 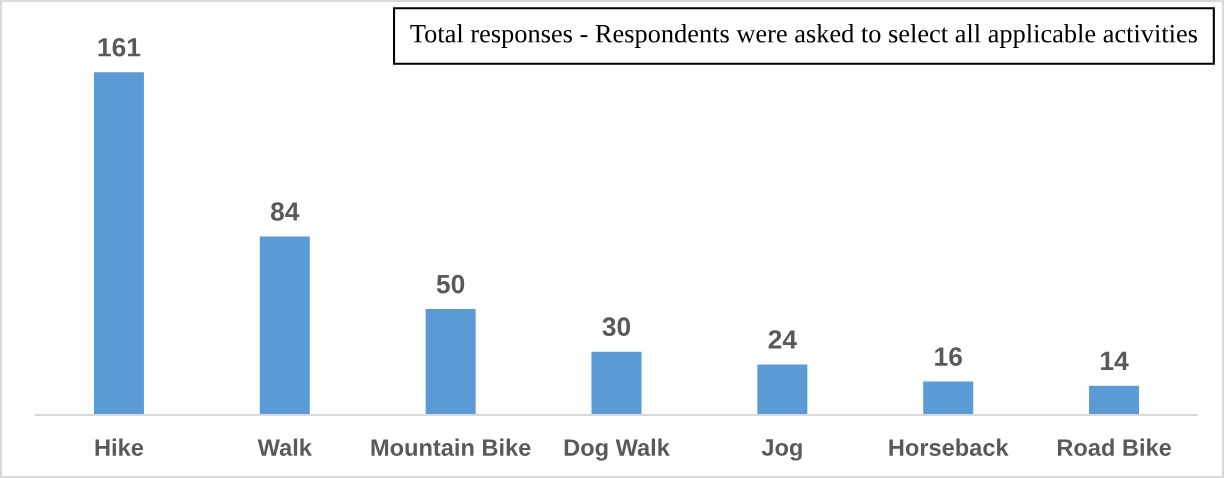 What do you see at coordinates (949, 447) in the screenshot?
I see `x-tick-label: Horseback` at bounding box center [949, 447].